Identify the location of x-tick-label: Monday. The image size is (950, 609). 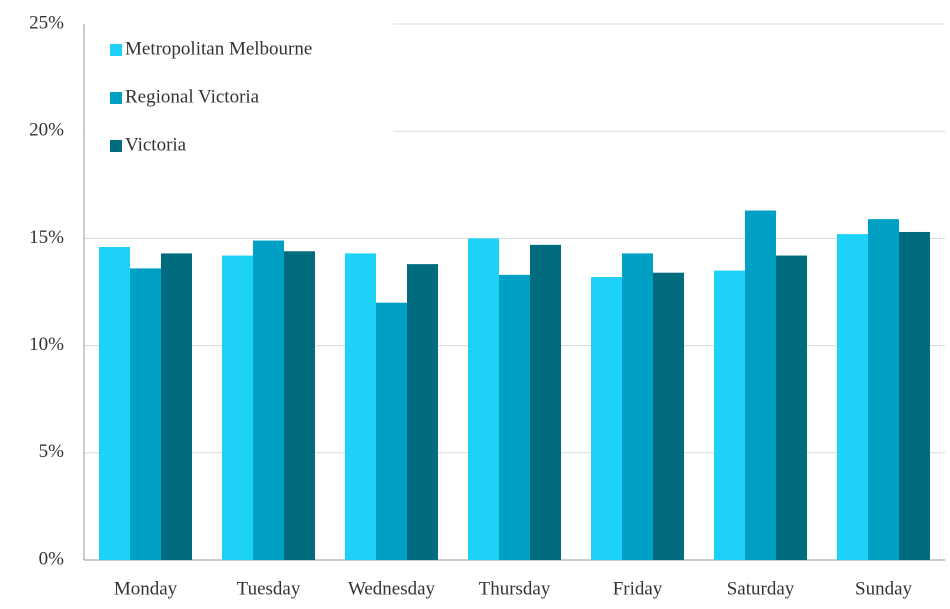
(146, 588).